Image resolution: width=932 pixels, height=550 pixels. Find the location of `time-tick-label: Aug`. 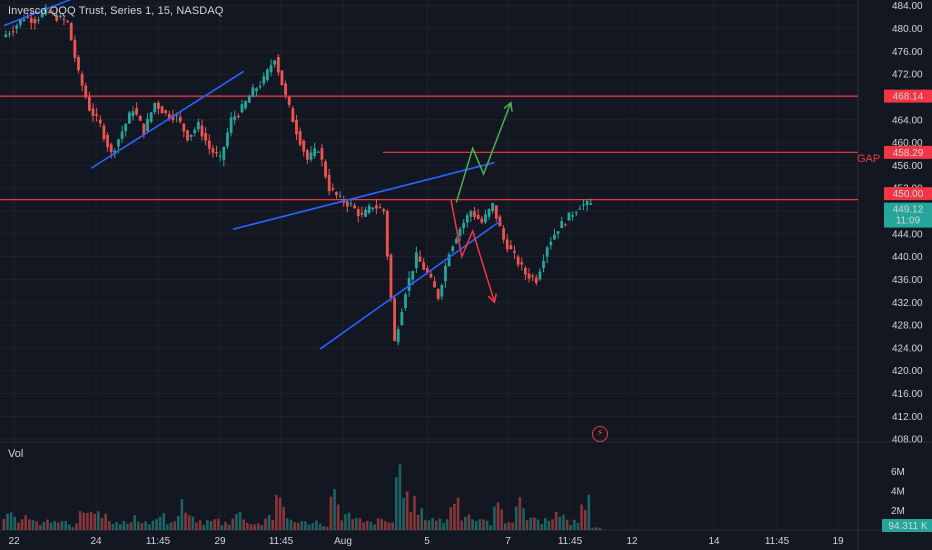

time-tick-label: Aug is located at coordinates (343, 541).